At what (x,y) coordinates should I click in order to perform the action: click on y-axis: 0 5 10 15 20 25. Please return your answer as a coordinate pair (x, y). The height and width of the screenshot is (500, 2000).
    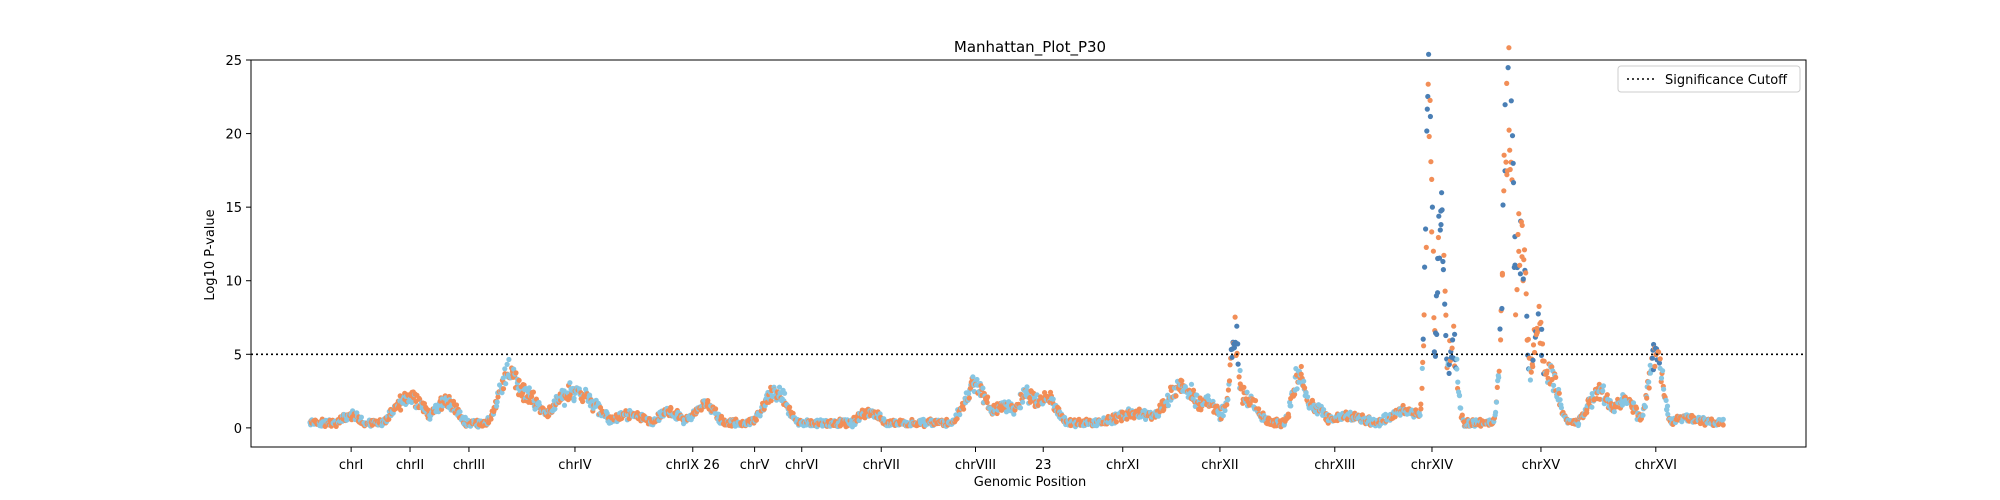
    Looking at the image, I should click on (238, 245).